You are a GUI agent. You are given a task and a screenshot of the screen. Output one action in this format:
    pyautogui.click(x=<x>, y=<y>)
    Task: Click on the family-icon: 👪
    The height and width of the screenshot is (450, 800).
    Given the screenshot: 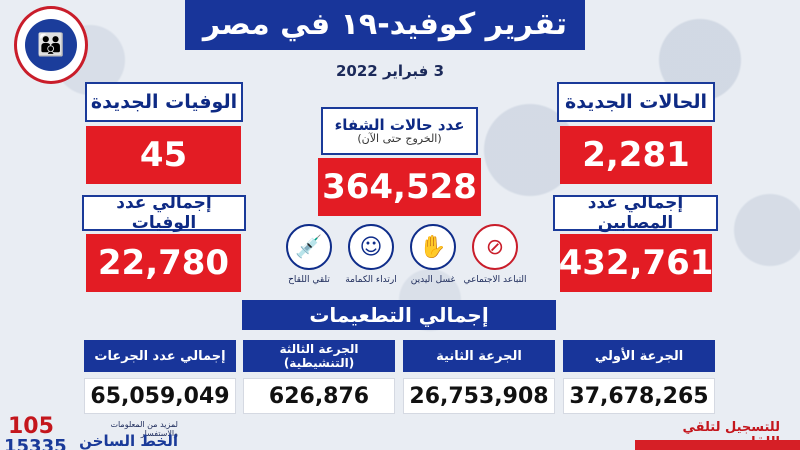 What is the action you would take?
    pyautogui.click(x=51, y=45)
    